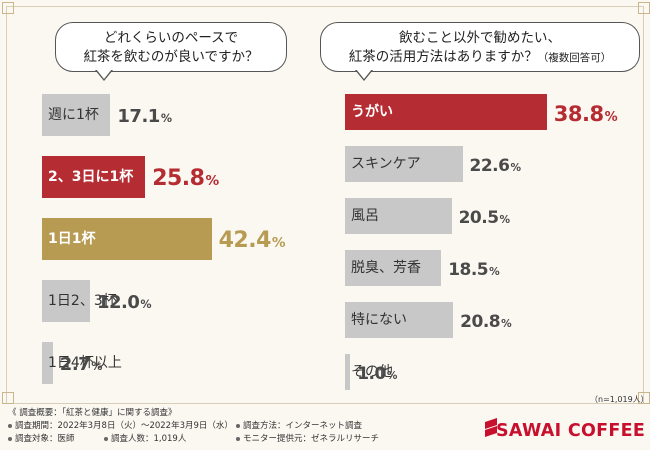 The width and height of the screenshot is (650, 450). Describe the element at coordinates (75, 364) in the screenshot. I see `value-number: 2.7` at that location.